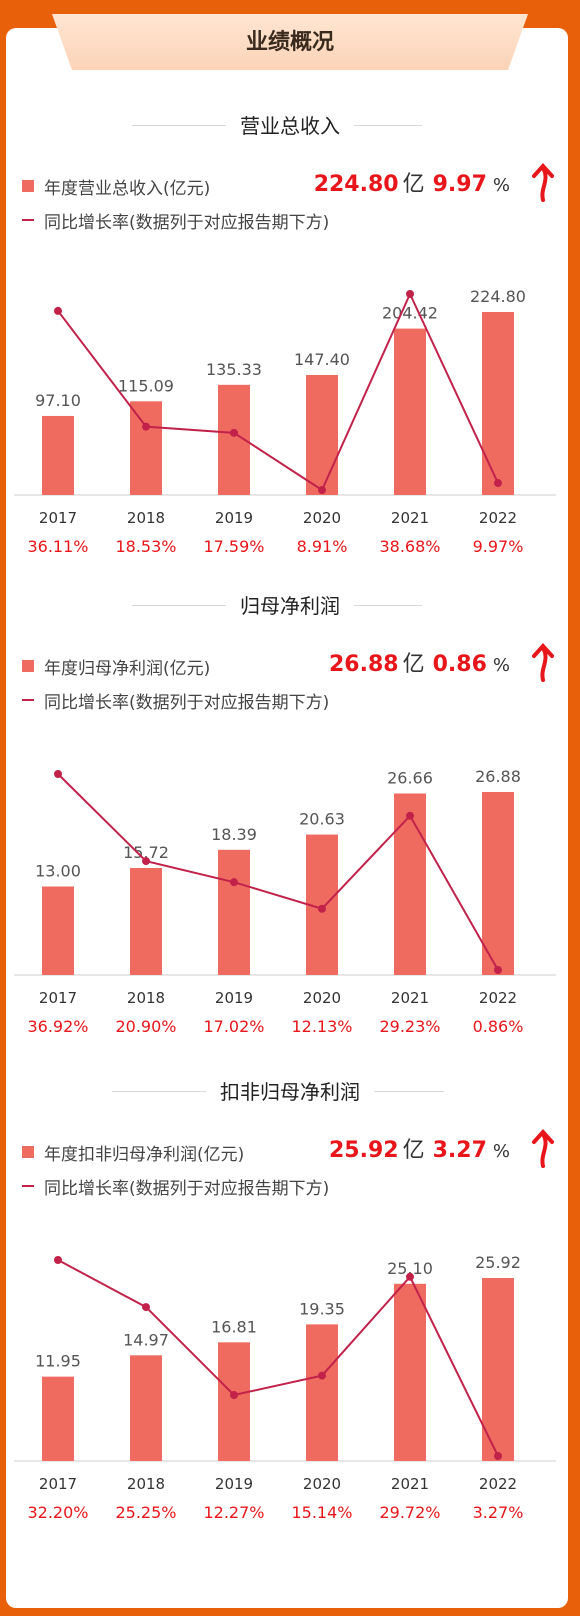 The width and height of the screenshot is (580, 1616). I want to click on growth-rate-label: 9.97%, so click(498, 546).